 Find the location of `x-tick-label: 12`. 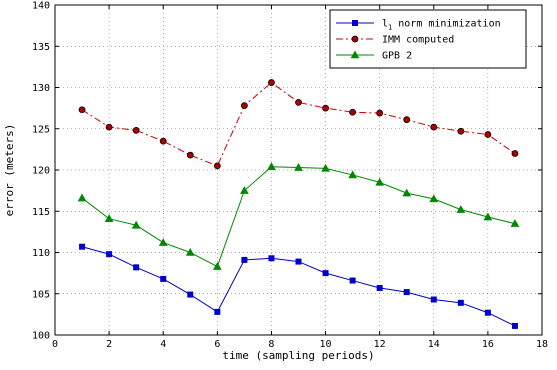

x-tick-label: 12 is located at coordinates (380, 344).